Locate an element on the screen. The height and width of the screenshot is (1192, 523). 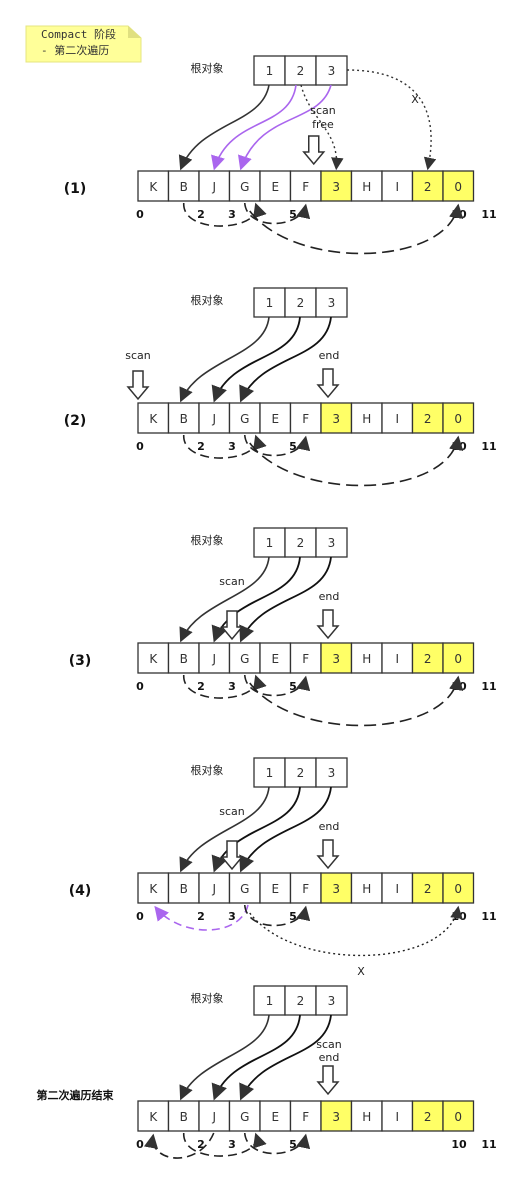
heap-cell-K is located at coordinates (153, 658).